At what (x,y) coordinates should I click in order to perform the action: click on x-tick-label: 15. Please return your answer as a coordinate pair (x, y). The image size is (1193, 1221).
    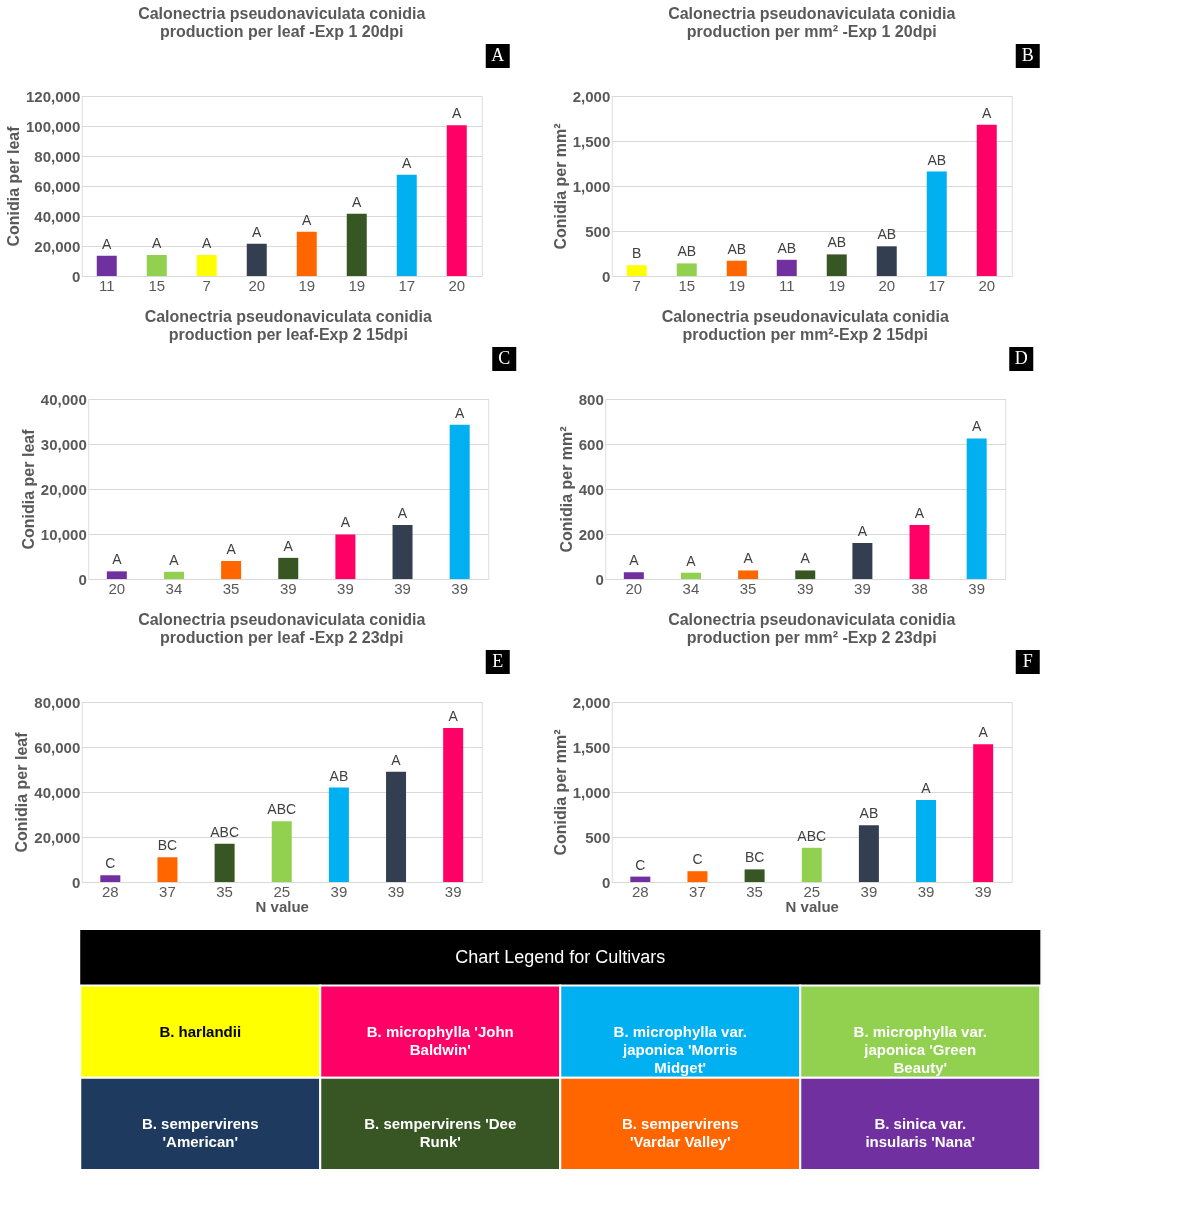
    Looking at the image, I should click on (157, 285).